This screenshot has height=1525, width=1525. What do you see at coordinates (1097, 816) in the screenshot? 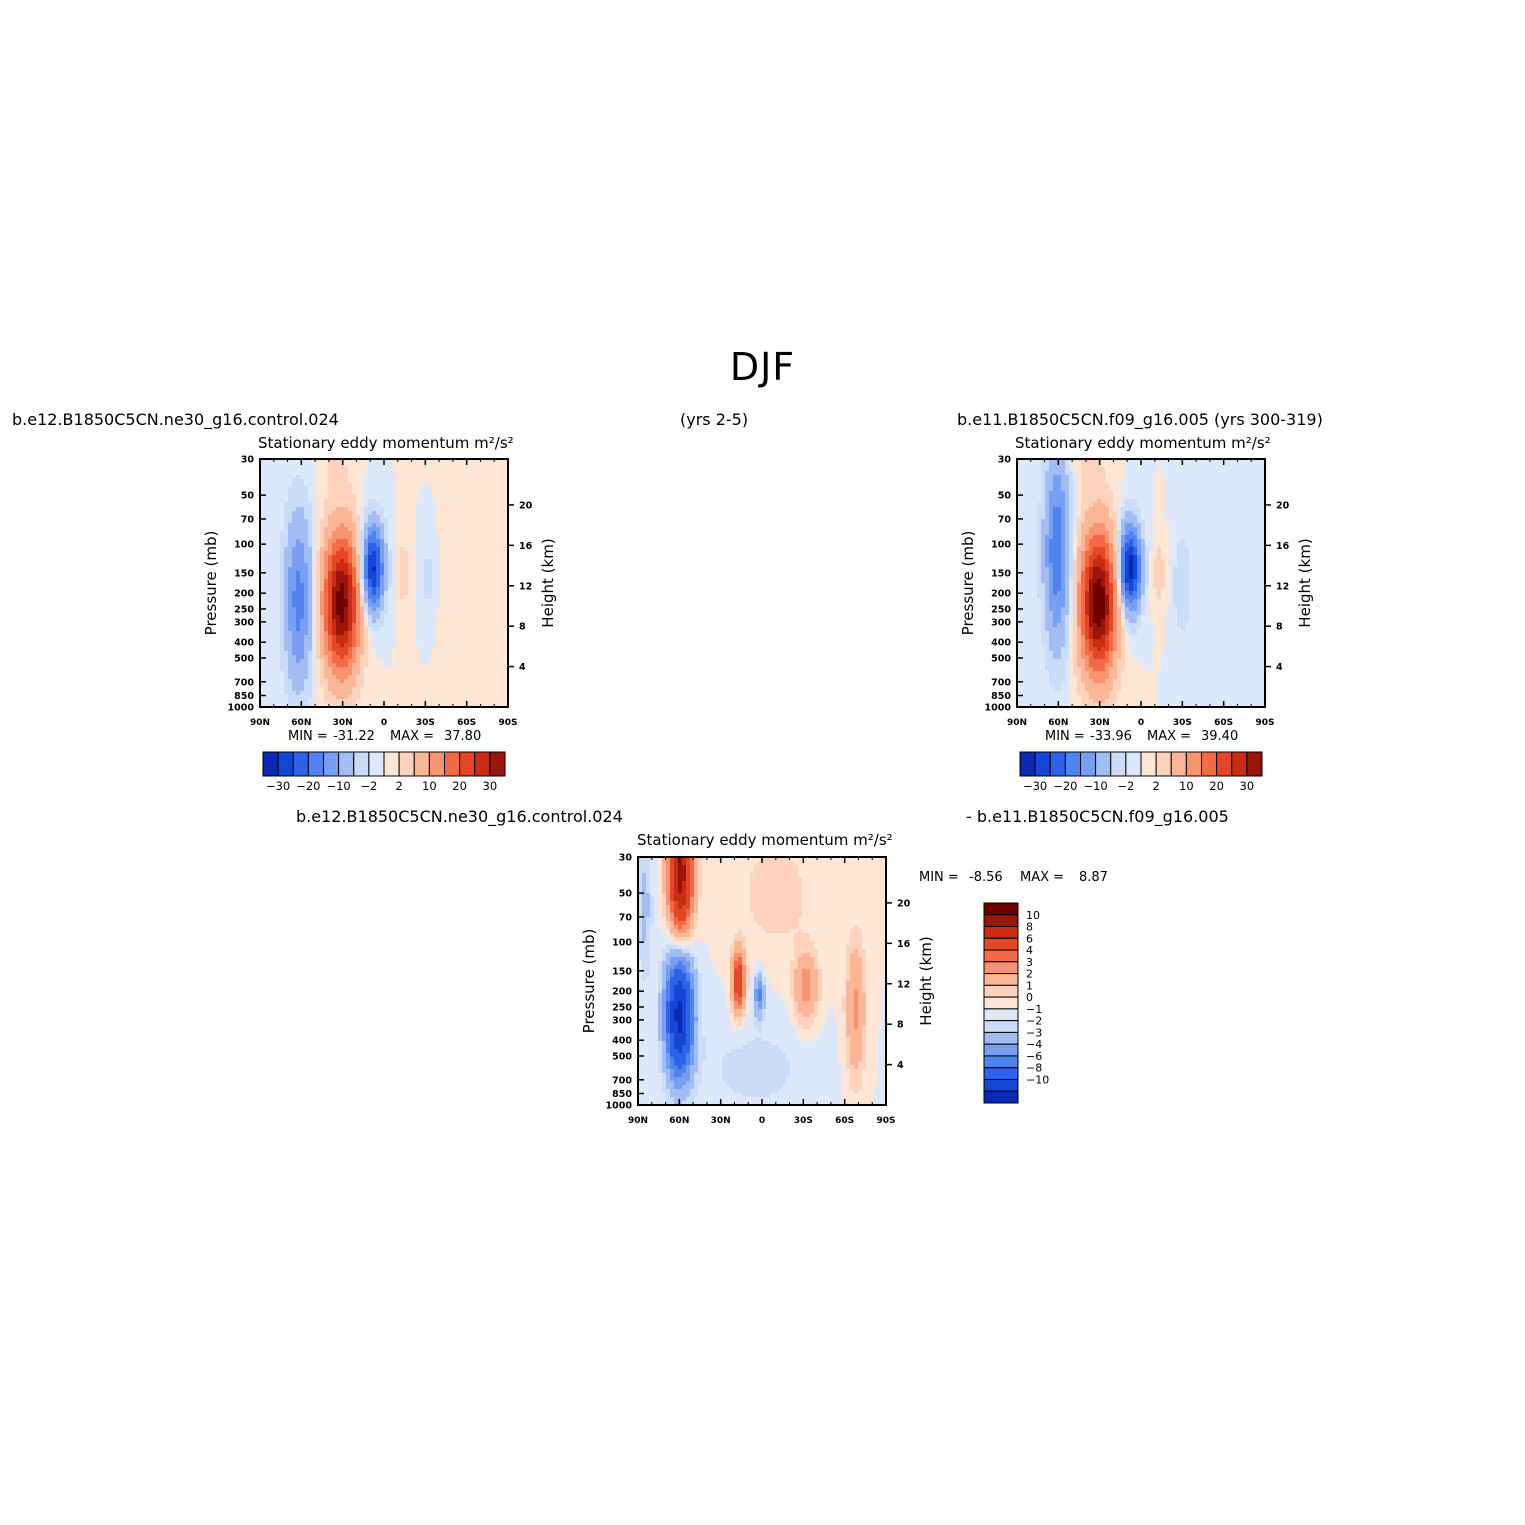
I see `diff-right-case-label: - b.e11.B1850C5CN.f09_g16.005` at bounding box center [1097, 816].